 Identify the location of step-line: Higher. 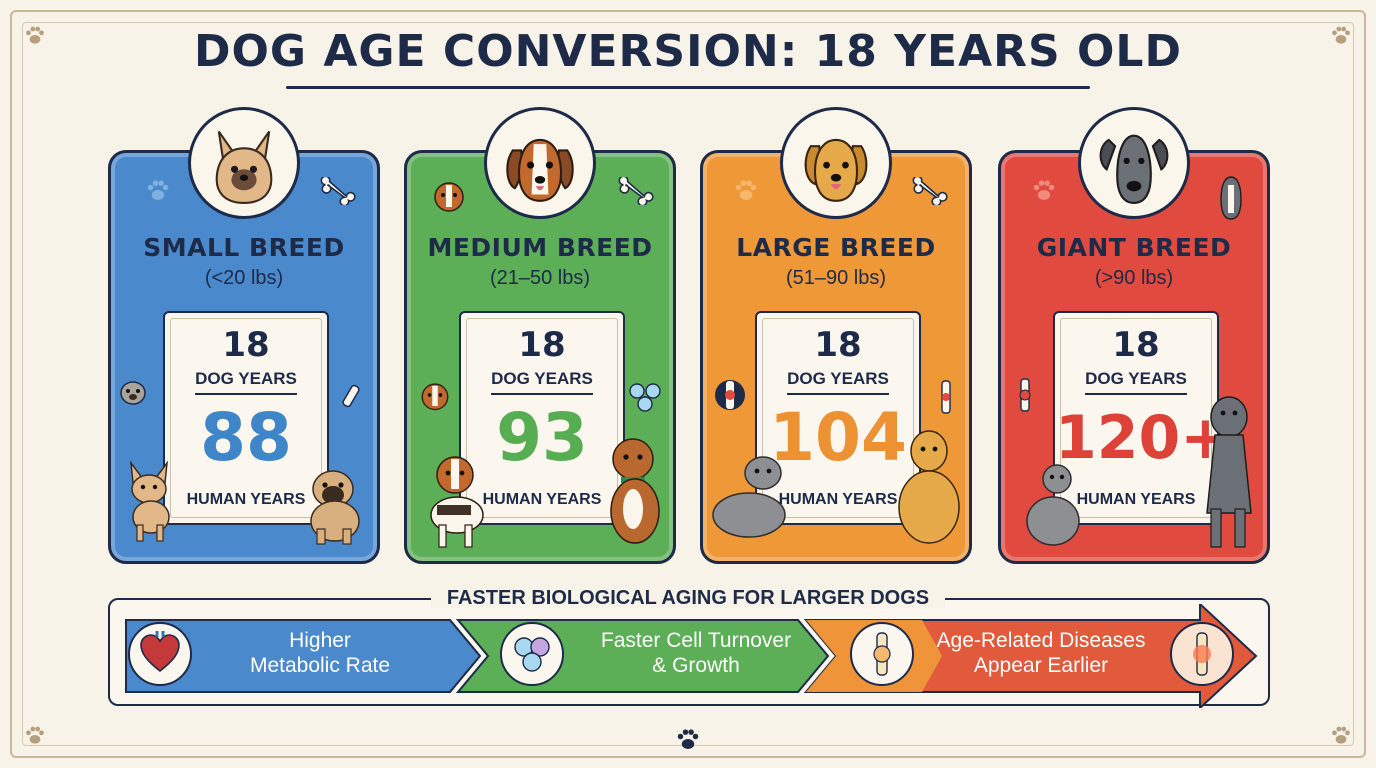
(320, 640).